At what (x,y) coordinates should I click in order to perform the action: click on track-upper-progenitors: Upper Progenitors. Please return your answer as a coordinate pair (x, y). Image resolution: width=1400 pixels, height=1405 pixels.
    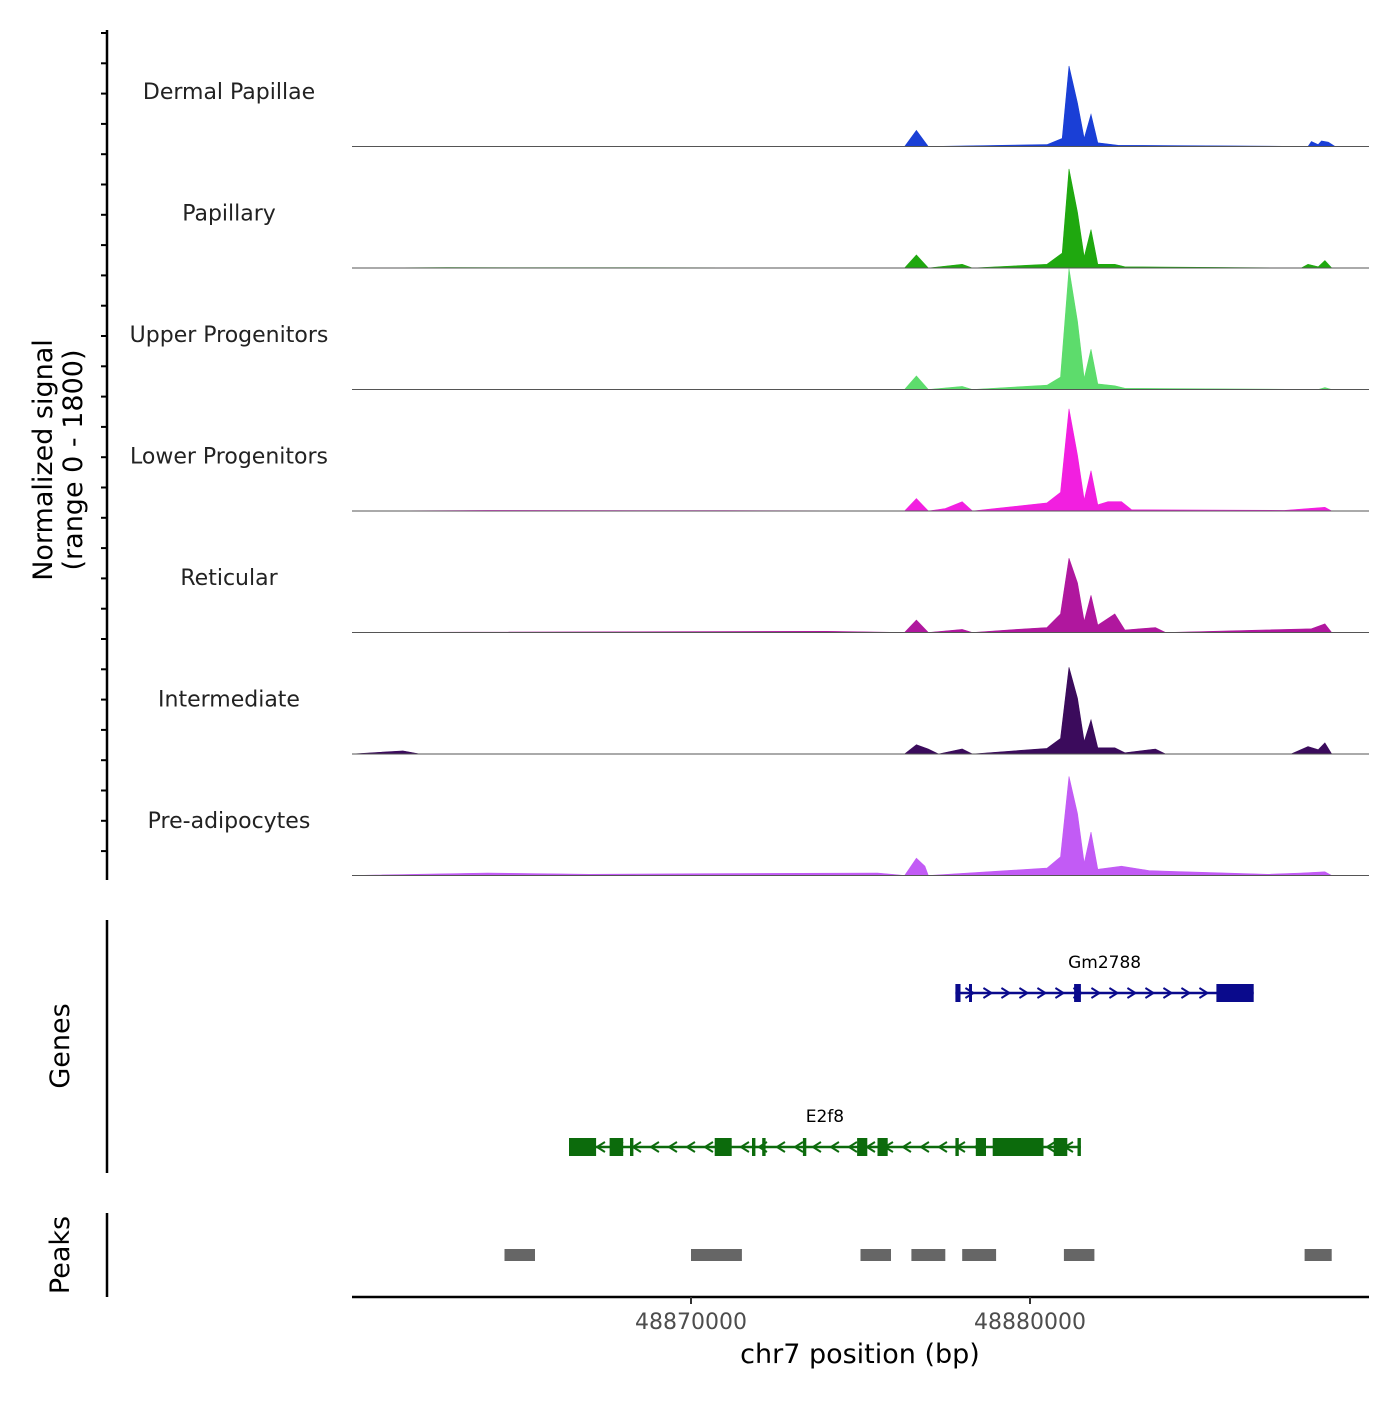
    Looking at the image, I should click on (749, 329).